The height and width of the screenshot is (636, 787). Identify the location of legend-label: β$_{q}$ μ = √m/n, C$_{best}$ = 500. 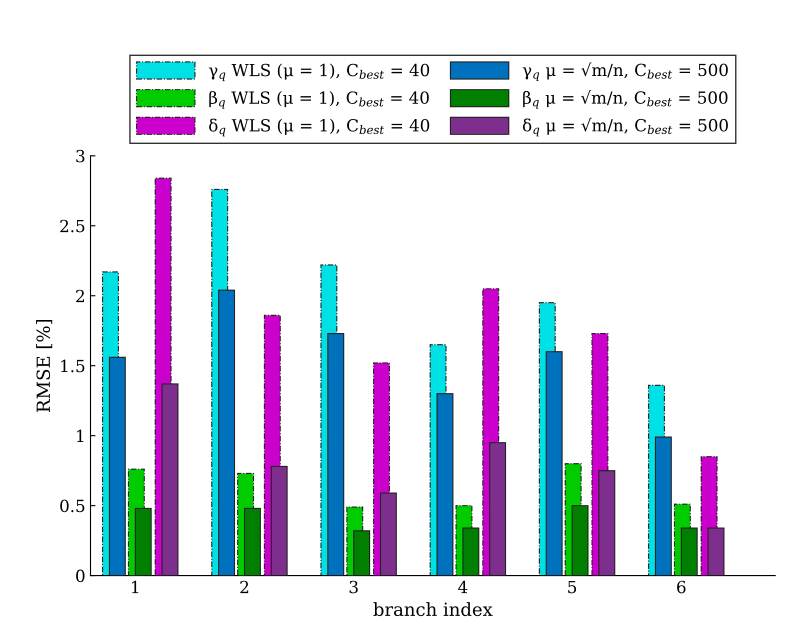
(625, 99).